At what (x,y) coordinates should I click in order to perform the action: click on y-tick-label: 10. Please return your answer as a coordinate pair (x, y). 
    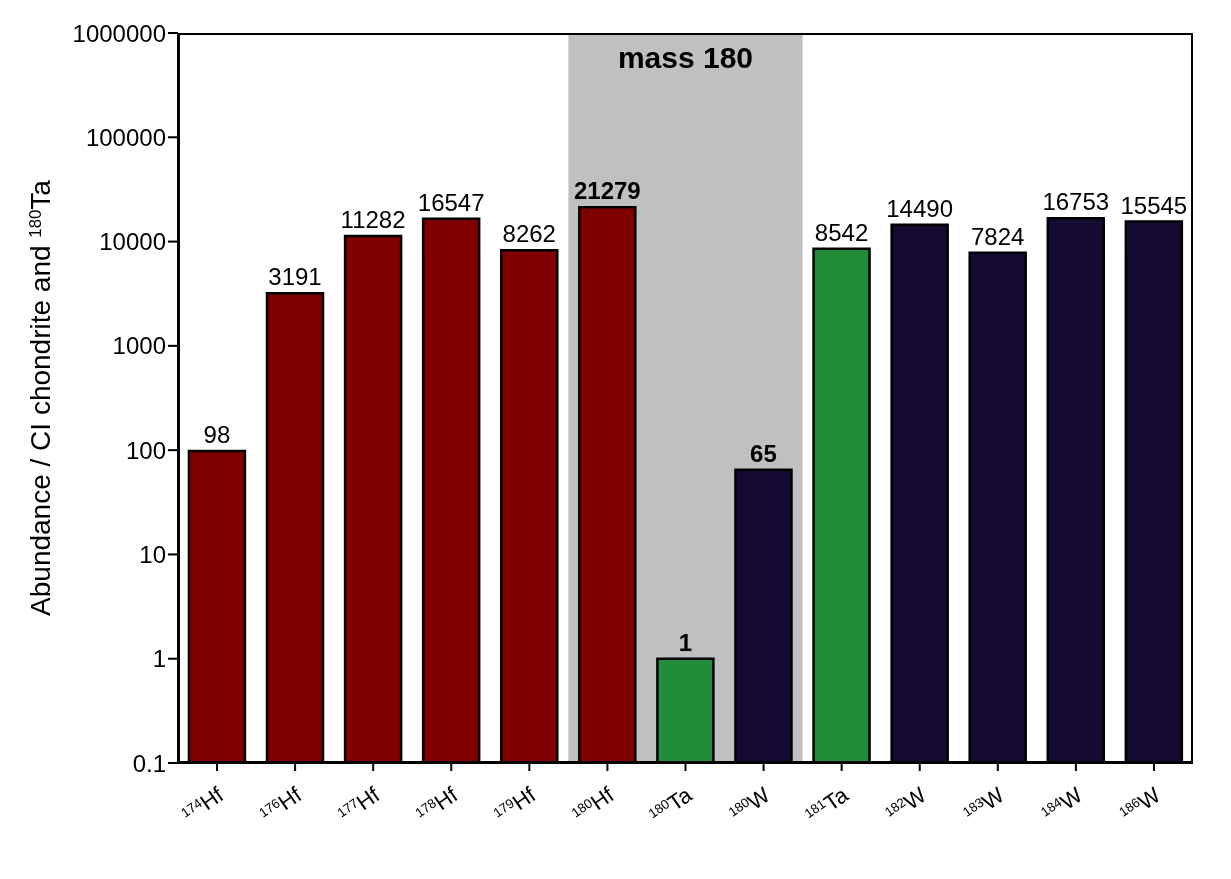
    Looking at the image, I should click on (152, 554).